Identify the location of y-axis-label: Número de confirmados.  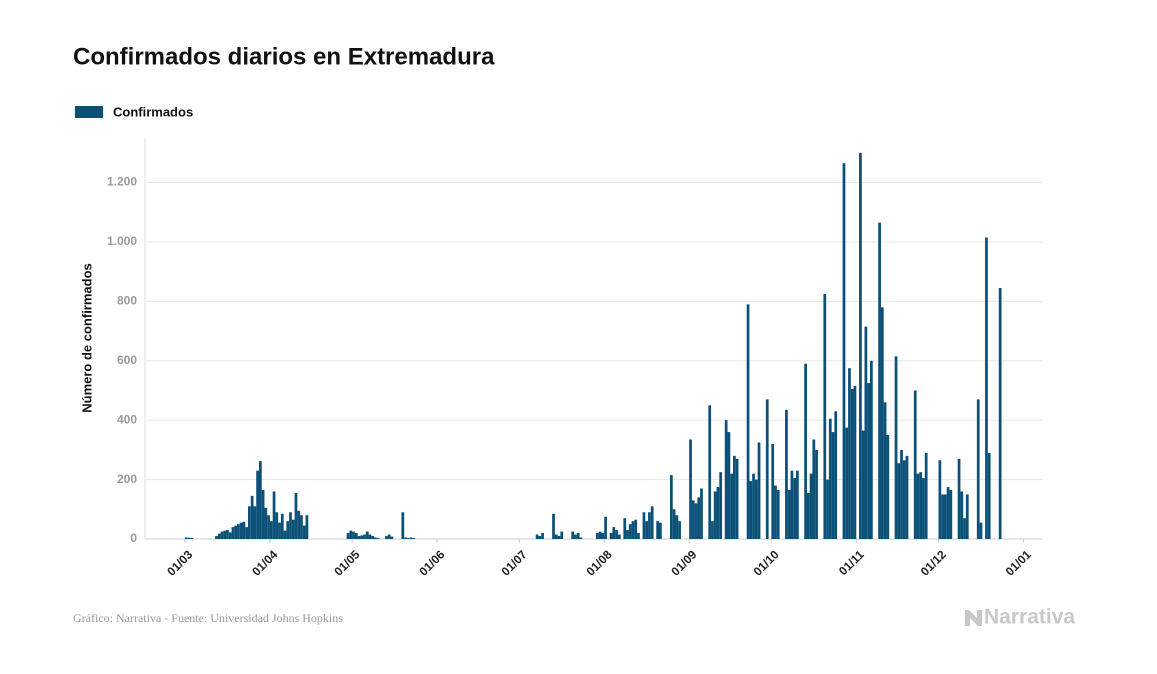
(86, 338).